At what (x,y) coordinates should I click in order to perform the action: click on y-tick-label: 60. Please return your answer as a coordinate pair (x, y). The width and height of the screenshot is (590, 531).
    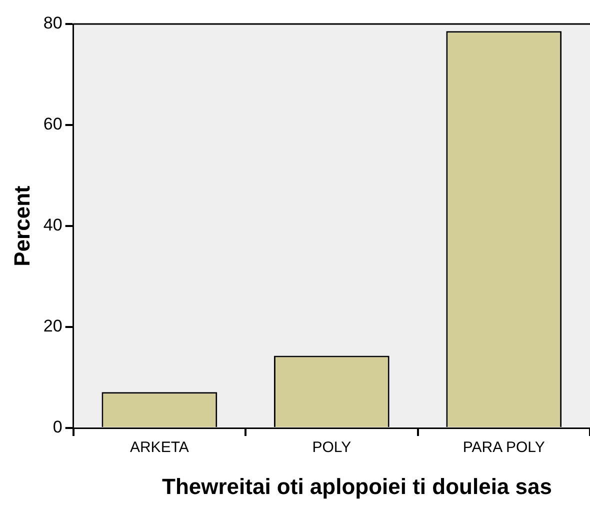
    Looking at the image, I should click on (52, 124).